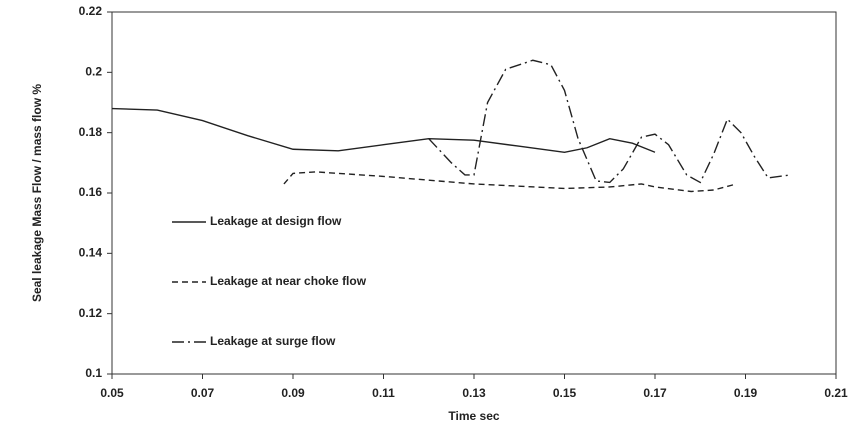 The width and height of the screenshot is (851, 436). Describe the element at coordinates (203, 393) in the screenshot. I see `x-tick-label: 0.07` at that location.